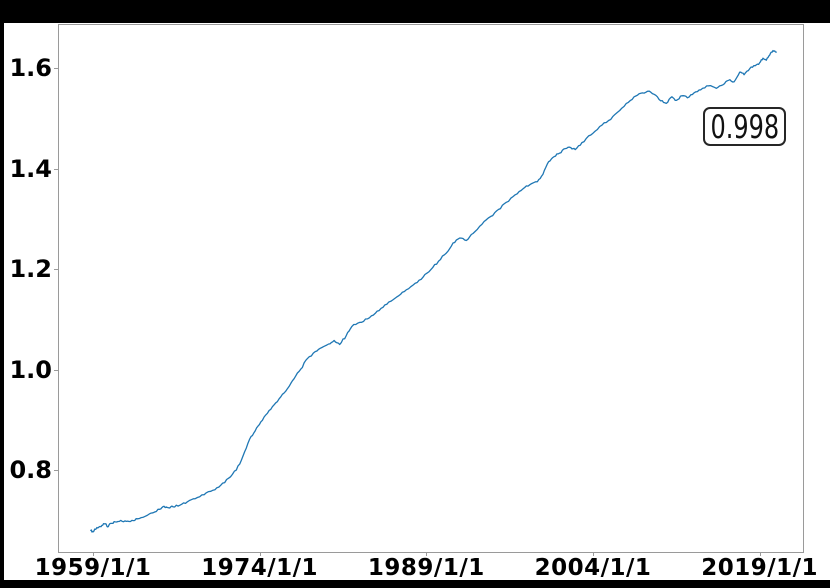  What do you see at coordinates (593, 568) in the screenshot?
I see `x-tick-label: 2004/1/1` at bounding box center [593, 568].